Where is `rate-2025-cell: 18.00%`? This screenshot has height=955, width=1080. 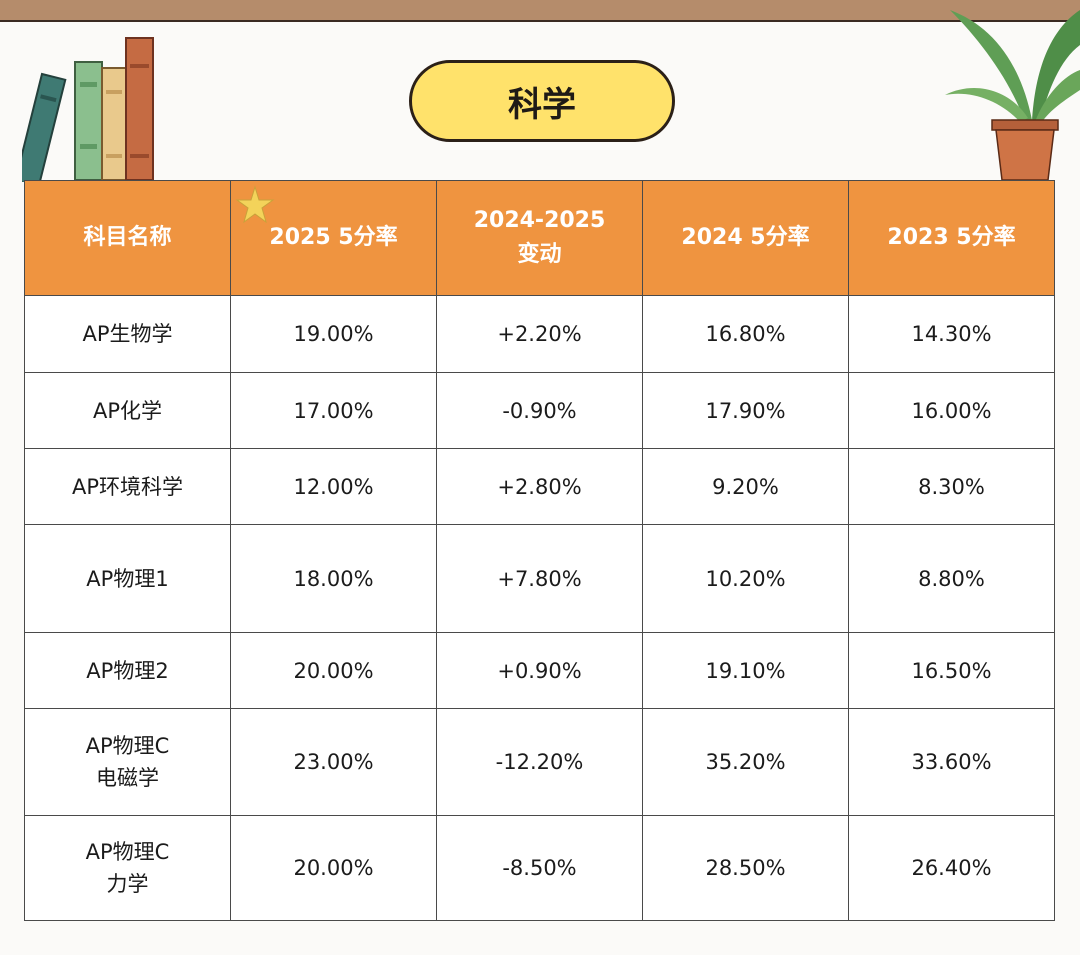 rate-2025-cell: 18.00% is located at coordinates (333, 578).